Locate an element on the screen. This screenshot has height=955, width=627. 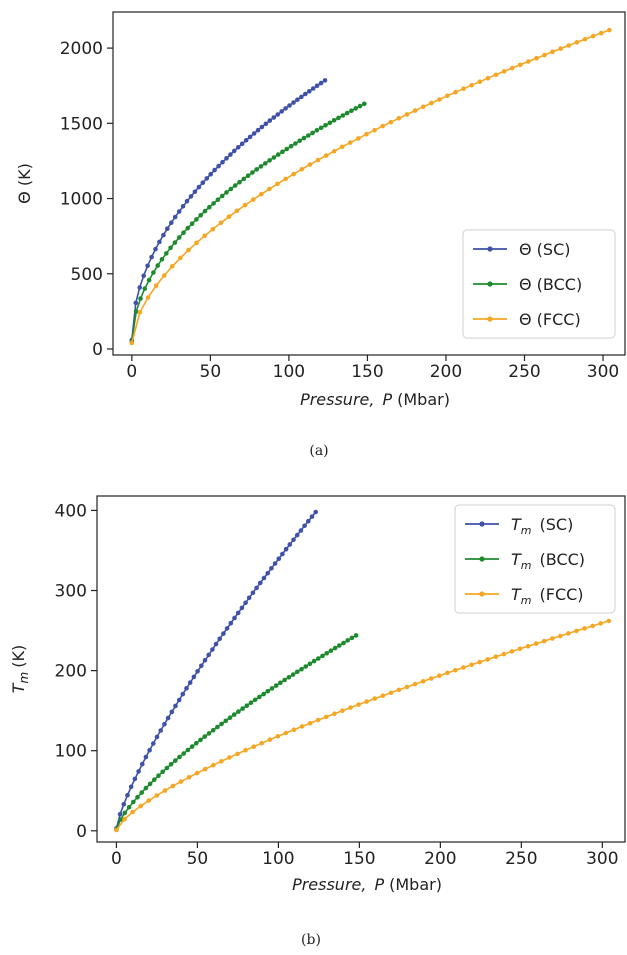
y-tick-label: 400 is located at coordinates (71, 511).